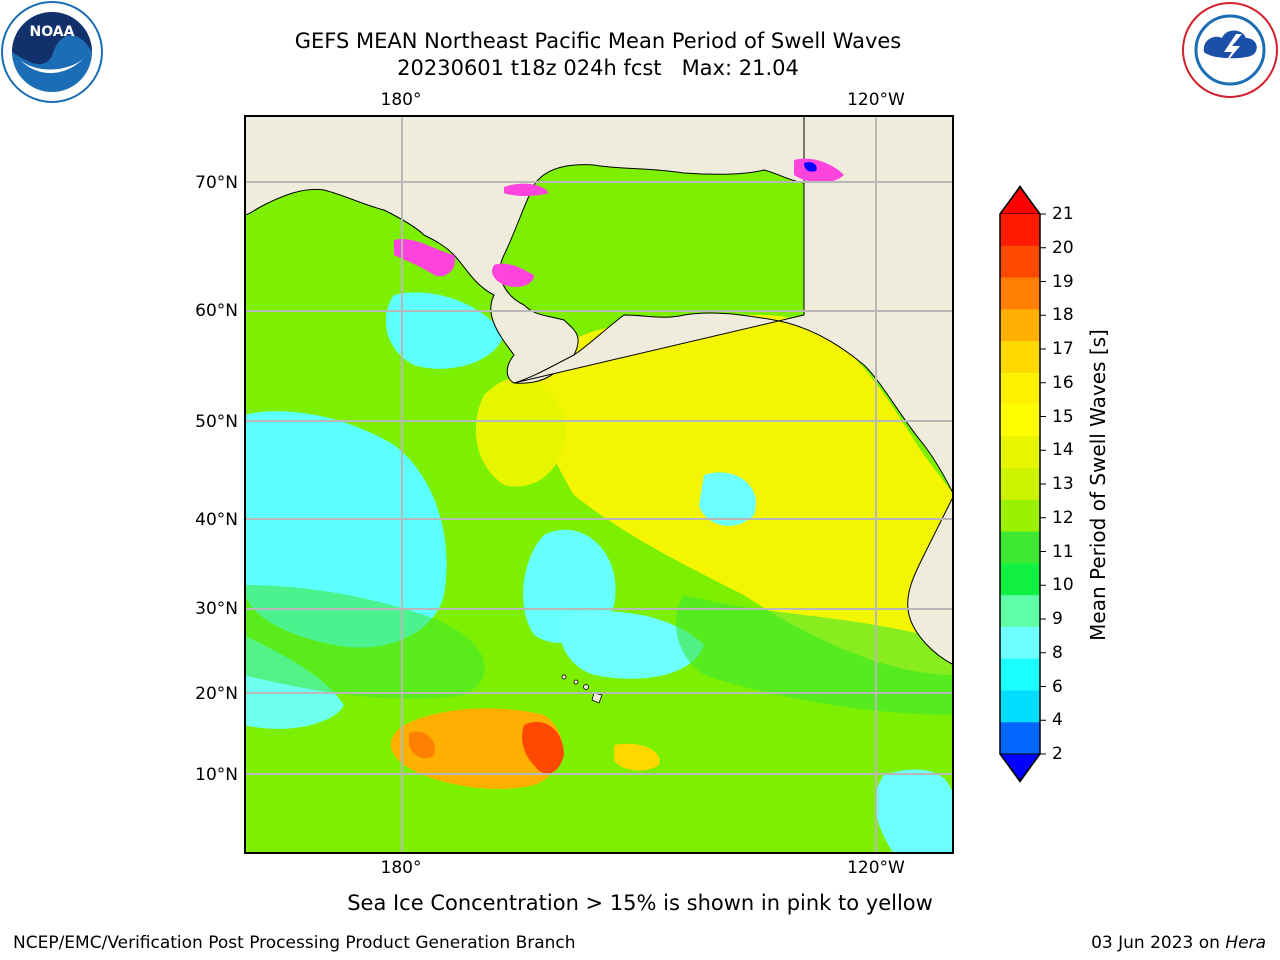 The width and height of the screenshot is (1280, 960). I want to click on swell-zone-orange, so click(476, 748).